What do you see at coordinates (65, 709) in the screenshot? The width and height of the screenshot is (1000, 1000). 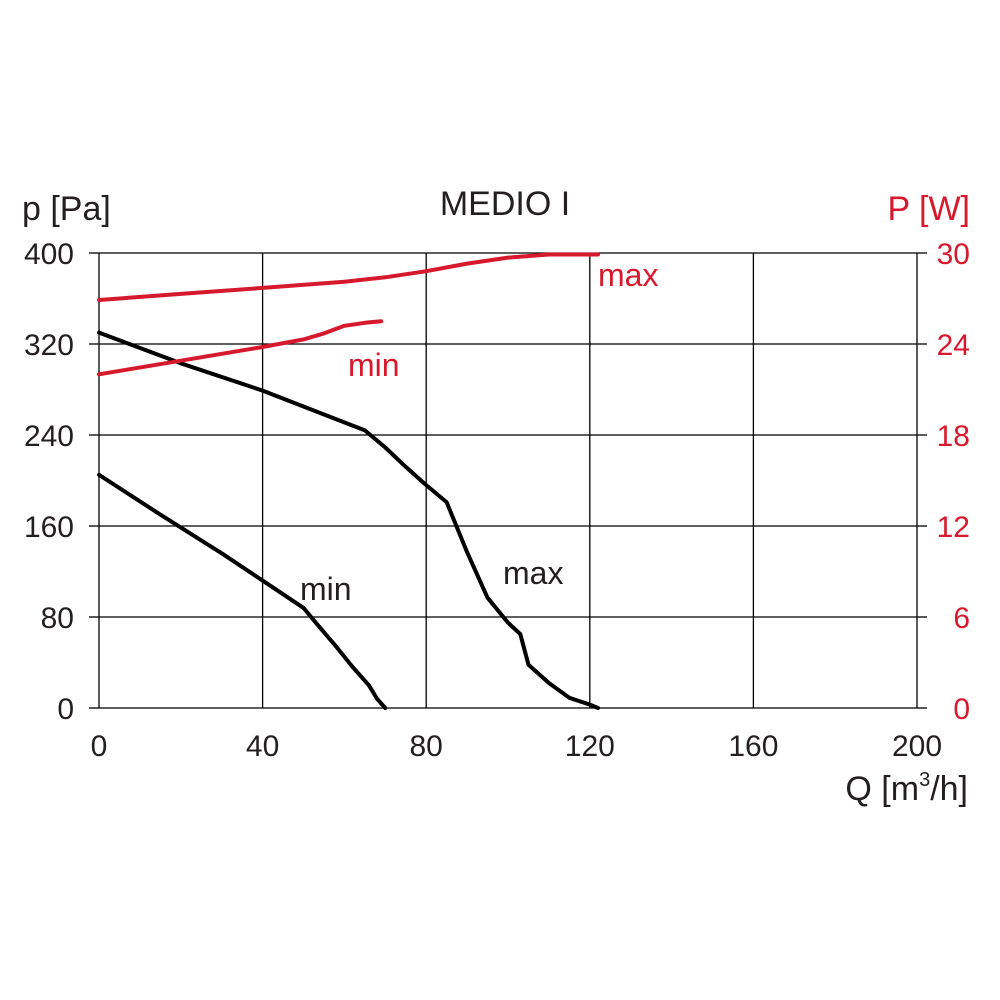 I see `y-tick-label: 0` at bounding box center [65, 709].